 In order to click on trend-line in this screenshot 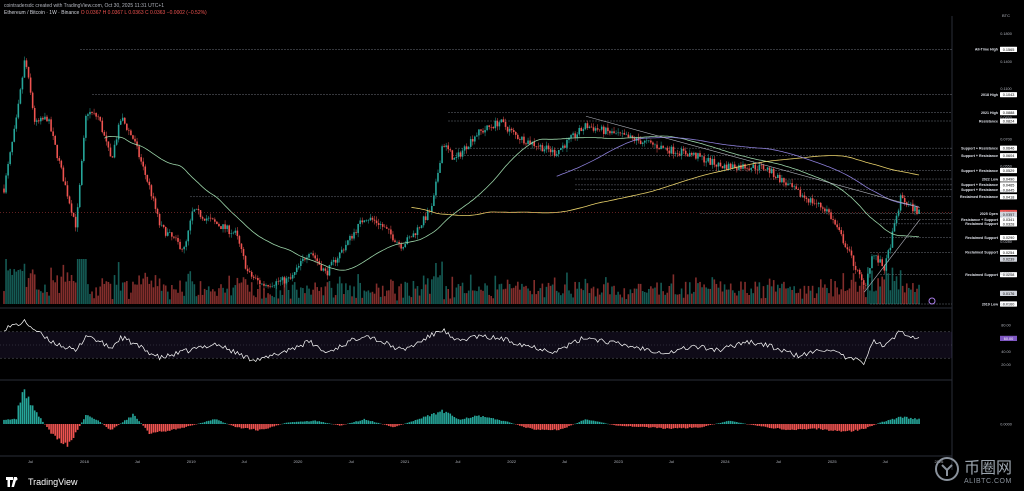, I will do `click(892, 256)`.